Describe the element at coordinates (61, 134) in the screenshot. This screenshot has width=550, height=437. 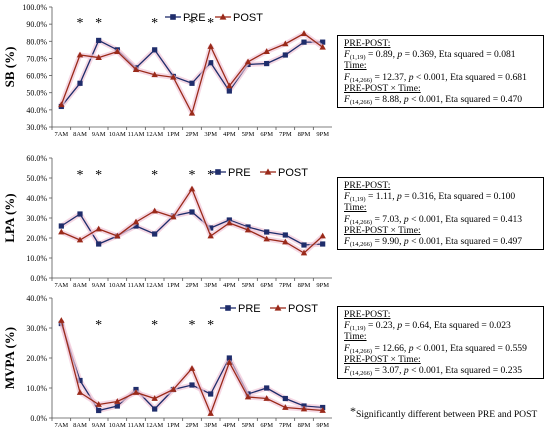
I see `x-tick-label: 7AM` at that location.